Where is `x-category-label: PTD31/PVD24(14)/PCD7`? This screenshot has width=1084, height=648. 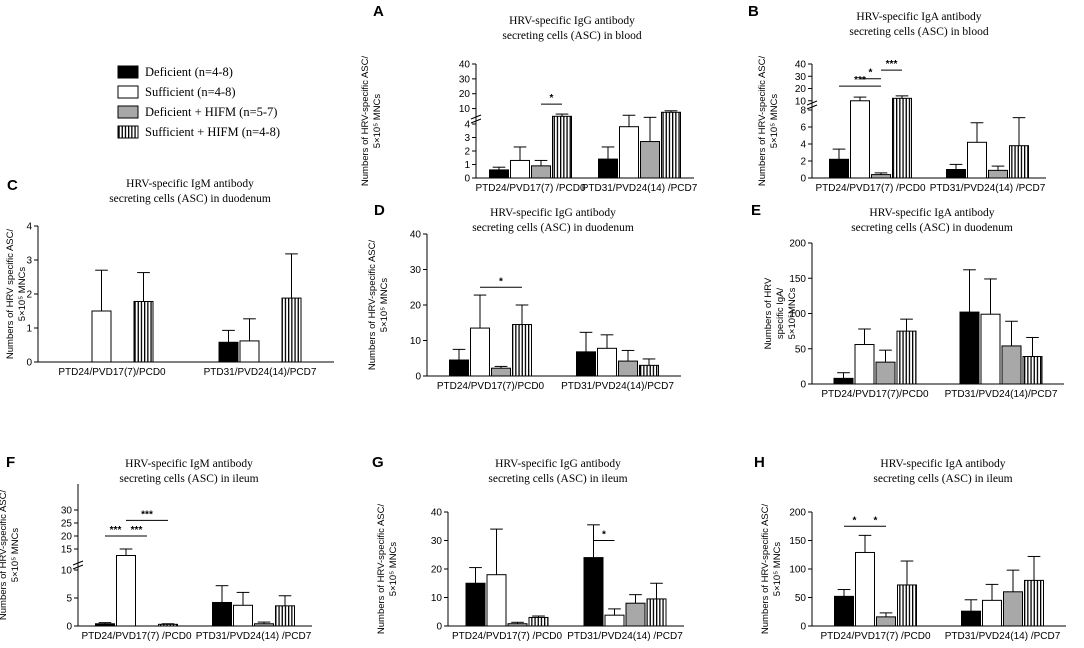 x-category-label: PTD31/PVD24(14)/PCD7 is located at coordinates (260, 372).